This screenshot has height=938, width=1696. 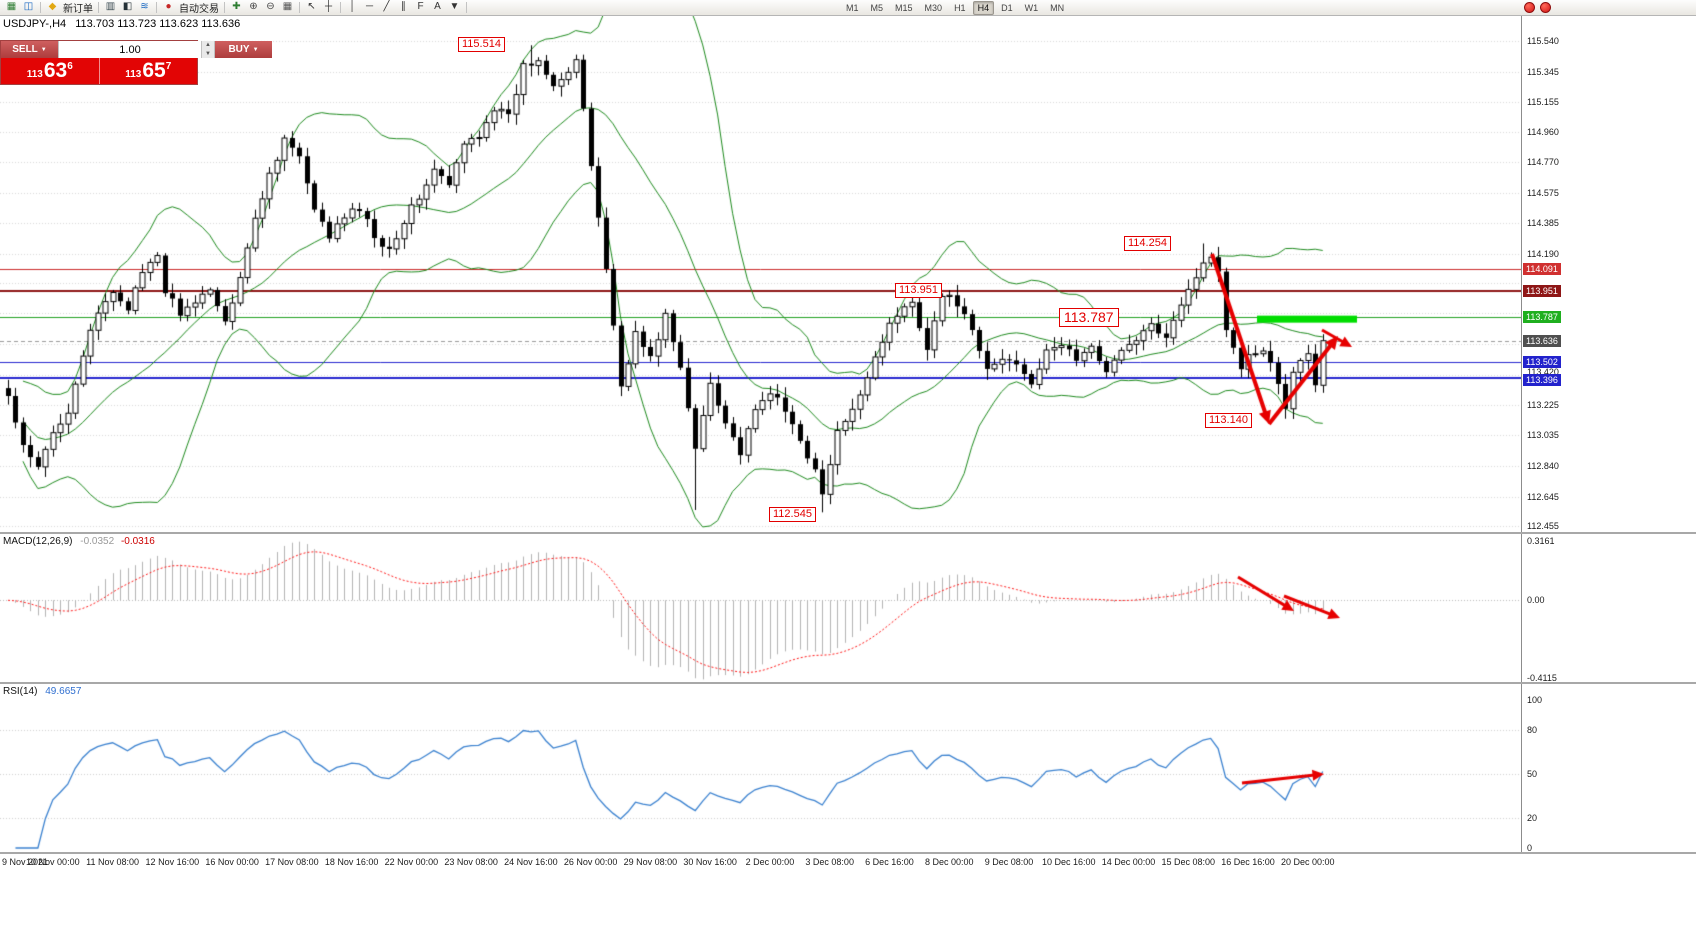 I want to click on timeframe-d1: D1, so click(x=1007, y=7).